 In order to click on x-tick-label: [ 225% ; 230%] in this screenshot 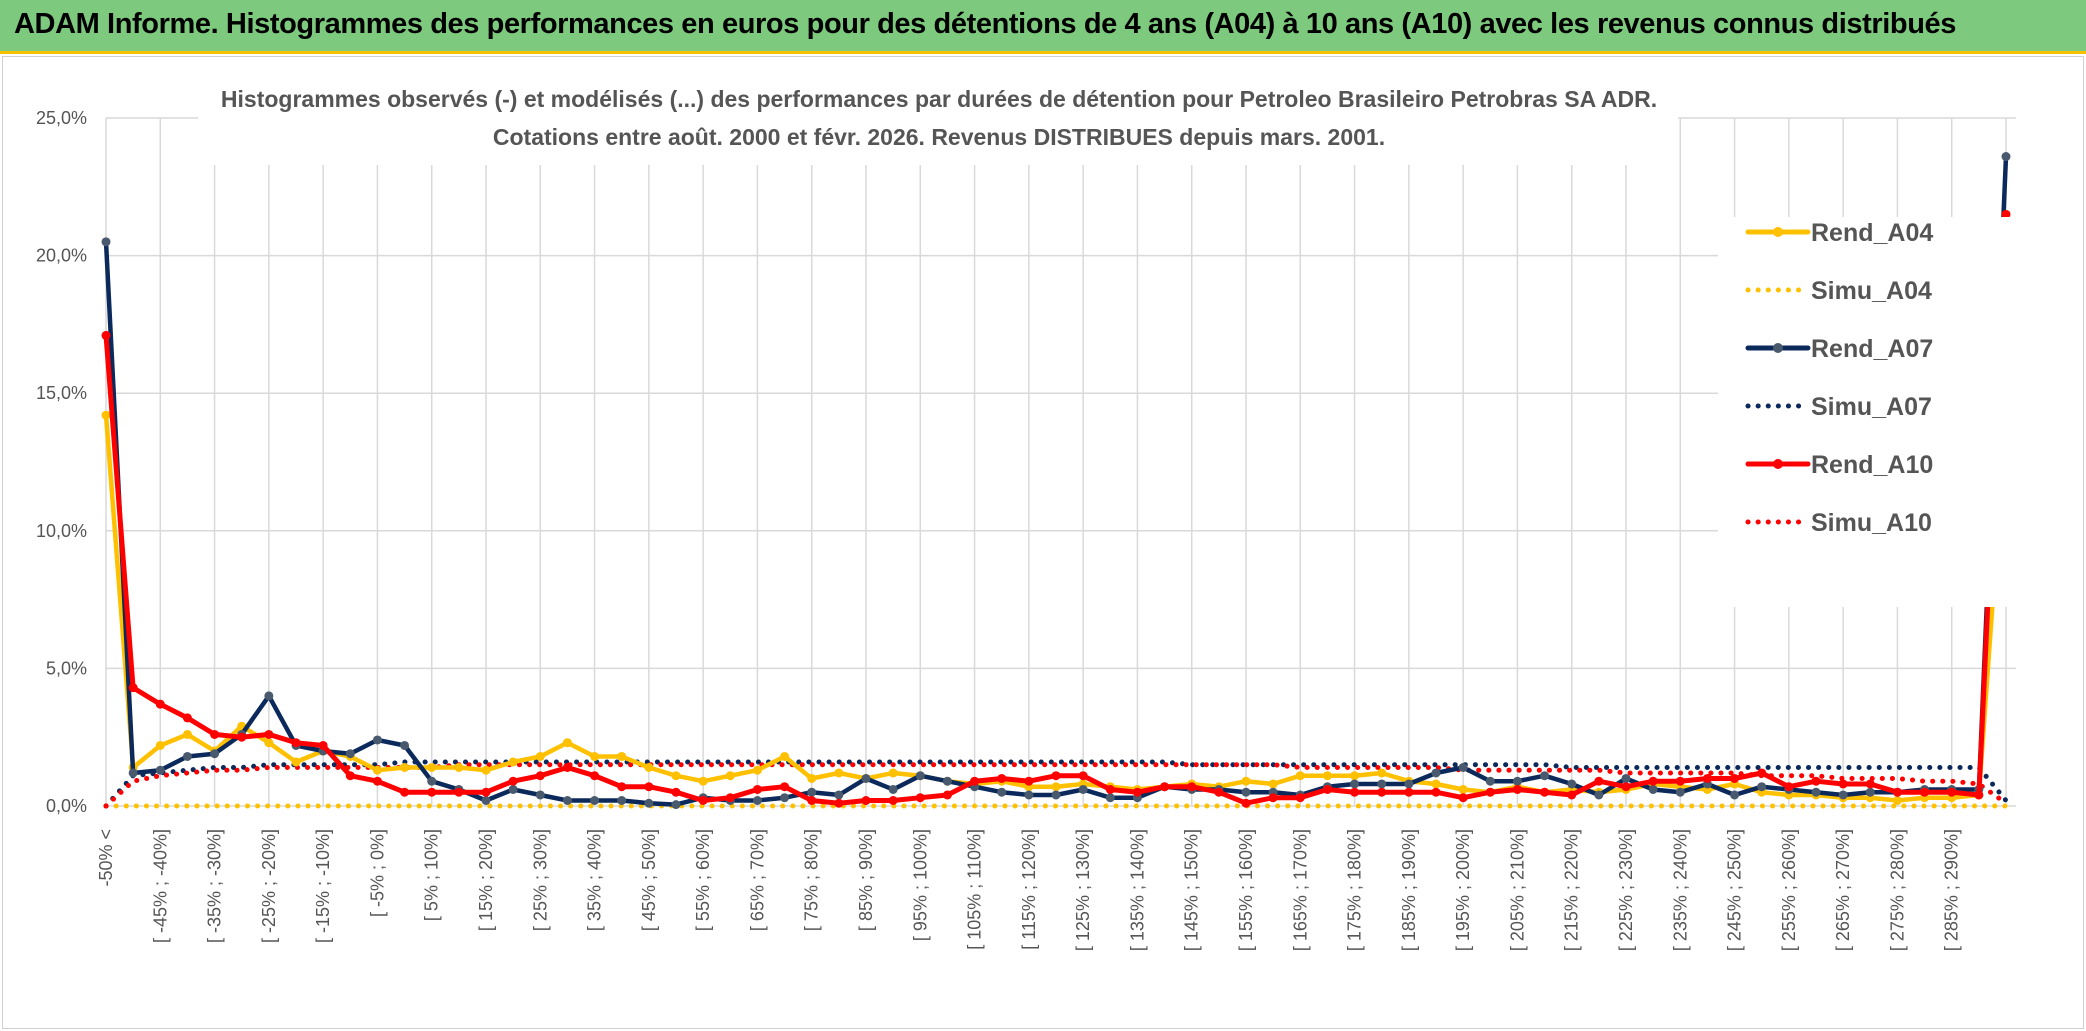, I will do `click(1626, 890)`.